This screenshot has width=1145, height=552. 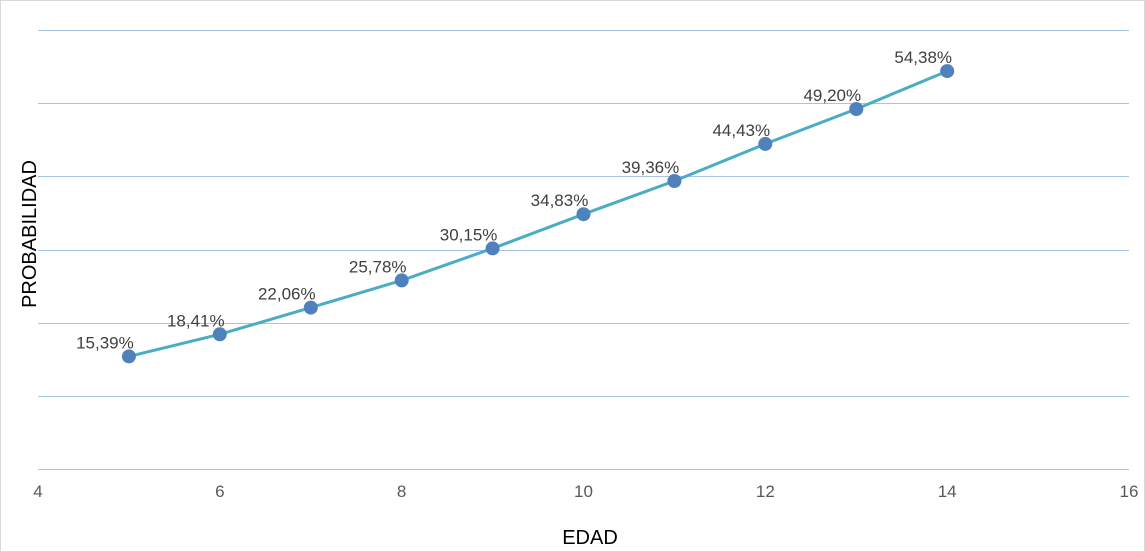 What do you see at coordinates (1129, 491) in the screenshot?
I see `x-tick-label: 16` at bounding box center [1129, 491].